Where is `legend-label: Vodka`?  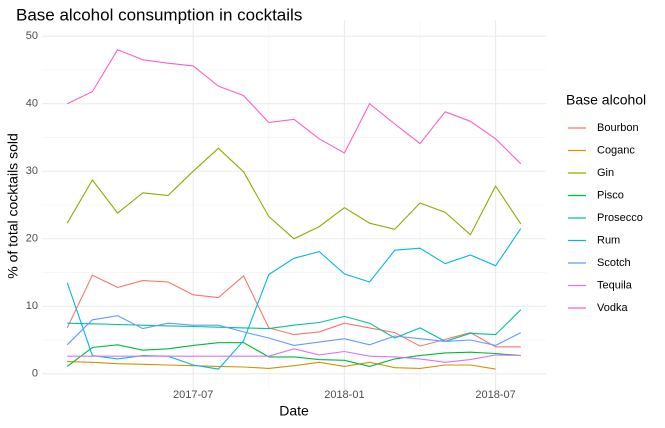 legend-label: Vodka is located at coordinates (612, 308).